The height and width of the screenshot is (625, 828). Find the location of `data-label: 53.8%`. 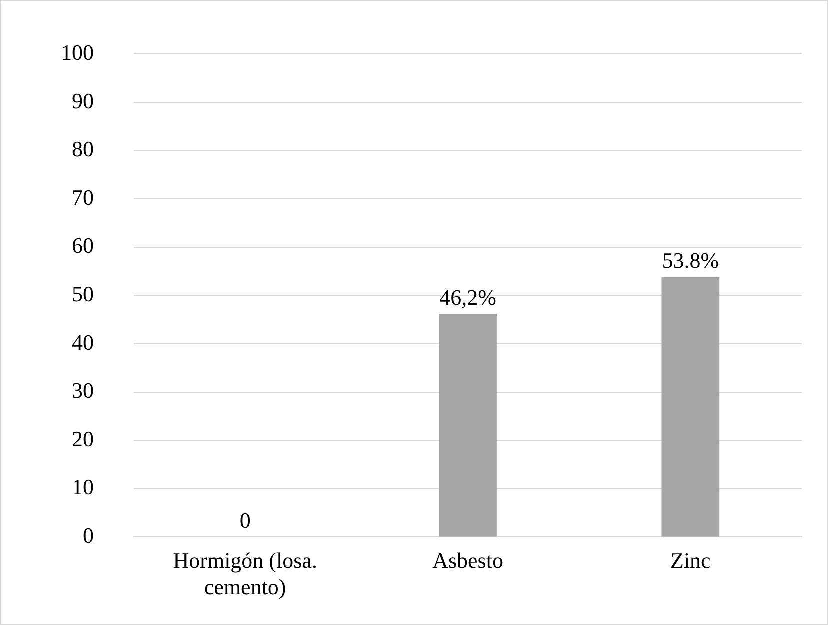

data-label: 53.8% is located at coordinates (691, 261).